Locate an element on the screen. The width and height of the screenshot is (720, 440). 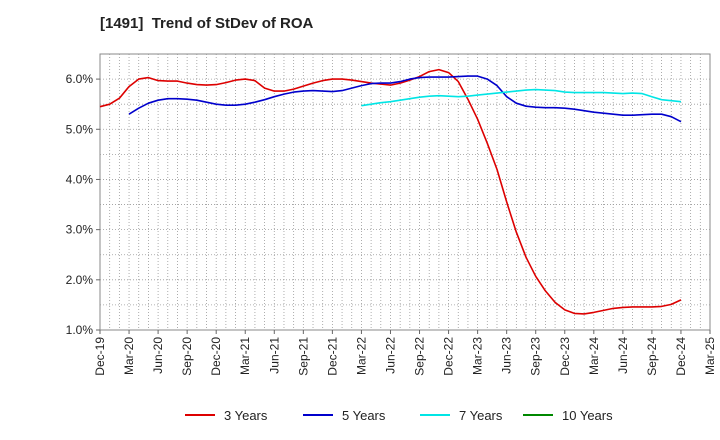
x-tick-label: Mar-25 is located at coordinates (710, 356).